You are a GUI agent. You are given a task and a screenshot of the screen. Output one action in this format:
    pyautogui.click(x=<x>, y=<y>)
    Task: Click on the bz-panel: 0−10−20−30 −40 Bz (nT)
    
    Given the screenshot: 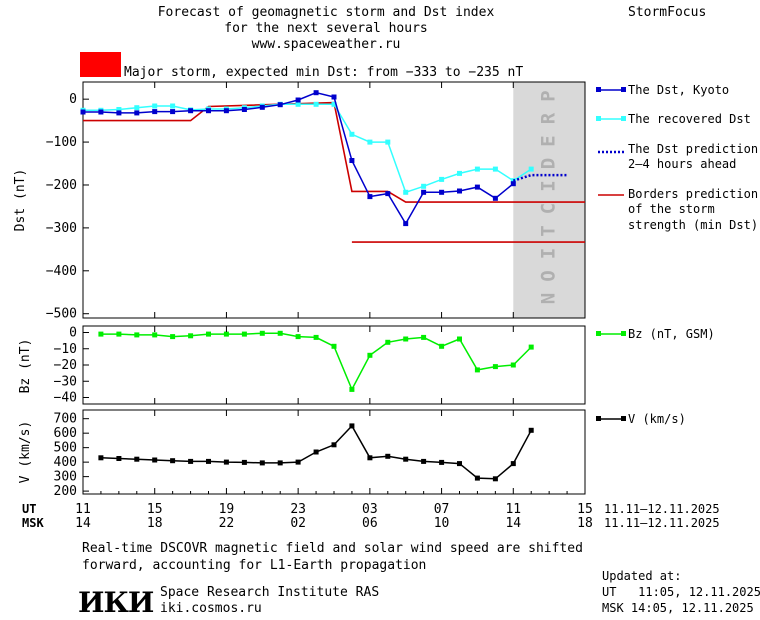 What is the action you would take?
    pyautogui.click(x=302, y=365)
    